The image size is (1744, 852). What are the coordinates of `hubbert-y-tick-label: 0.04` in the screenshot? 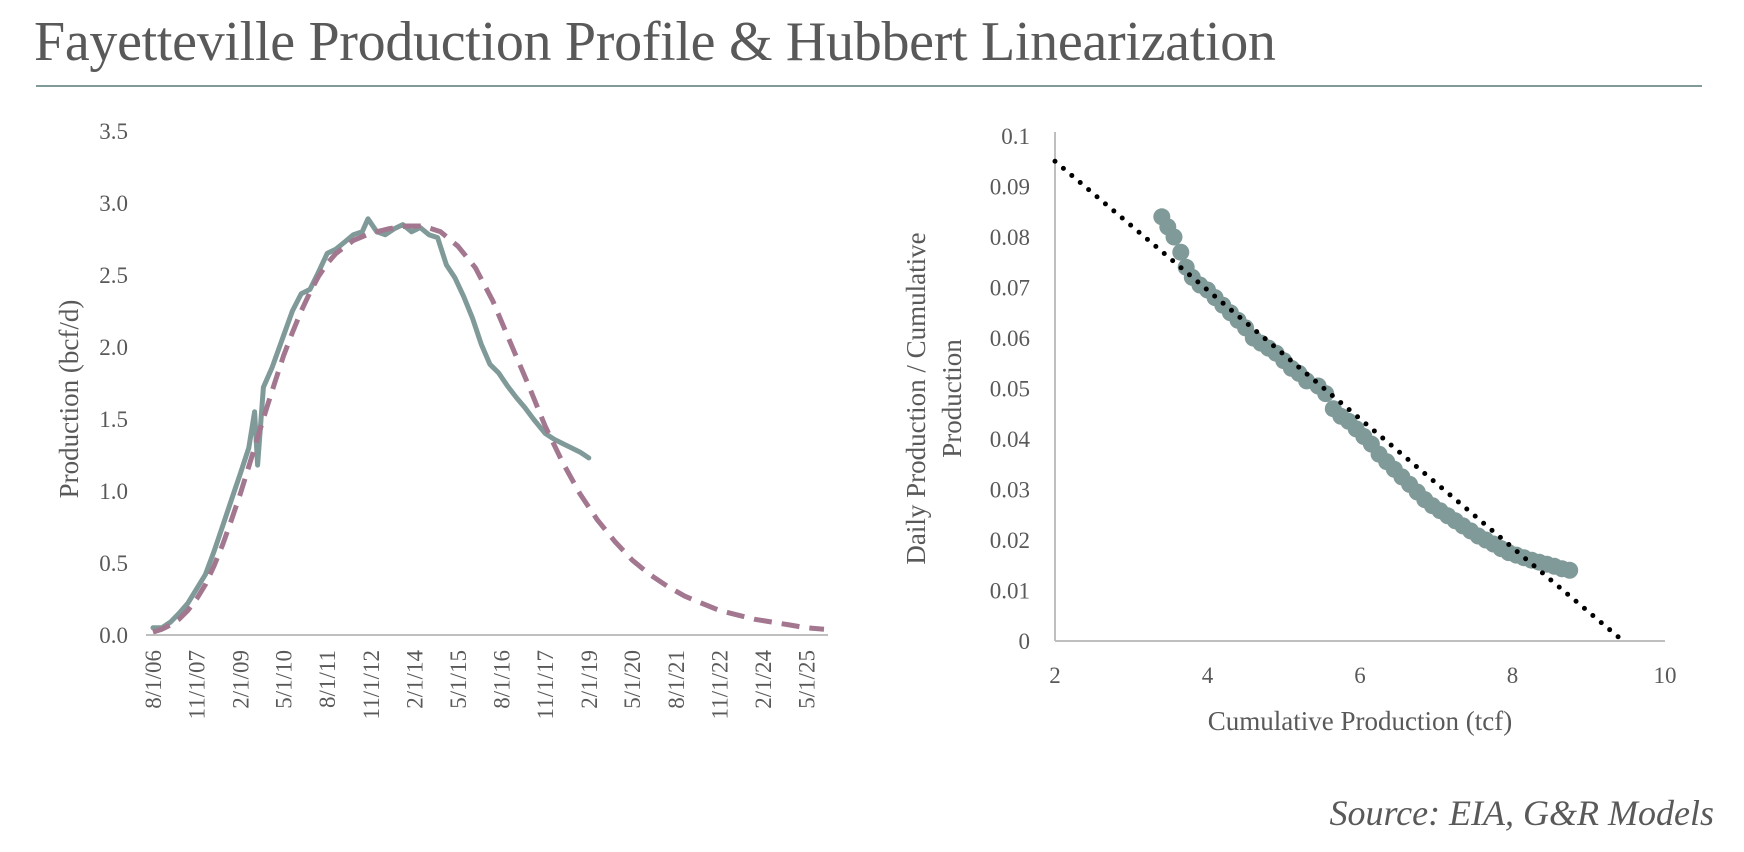 It's located at (1010, 439).